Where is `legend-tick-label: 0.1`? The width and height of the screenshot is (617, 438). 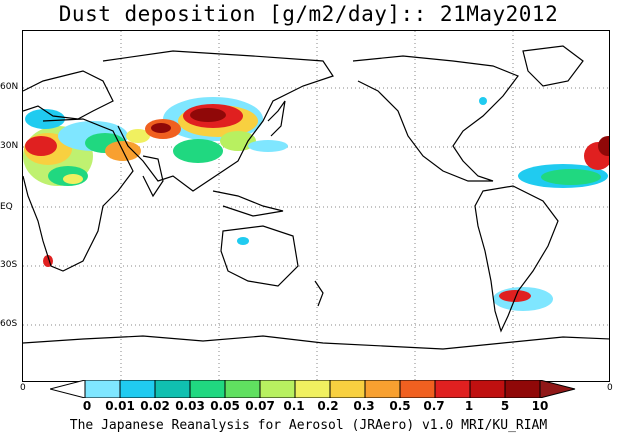
legend-tick-label: 0.1 is located at coordinates (294, 406).